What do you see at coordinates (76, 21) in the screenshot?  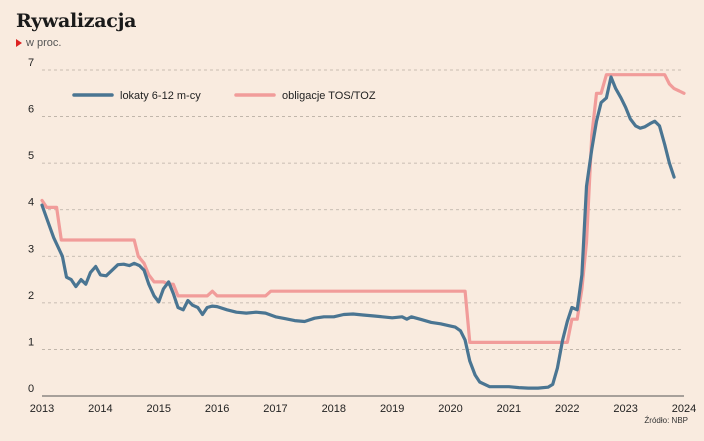 I see `chart-title: Rywalizacja` at bounding box center [76, 21].